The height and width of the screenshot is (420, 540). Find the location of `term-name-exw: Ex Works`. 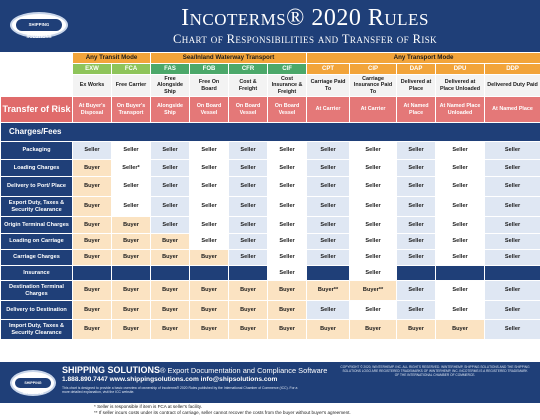

term-name-exw: Ex Works is located at coordinates (92, 85).